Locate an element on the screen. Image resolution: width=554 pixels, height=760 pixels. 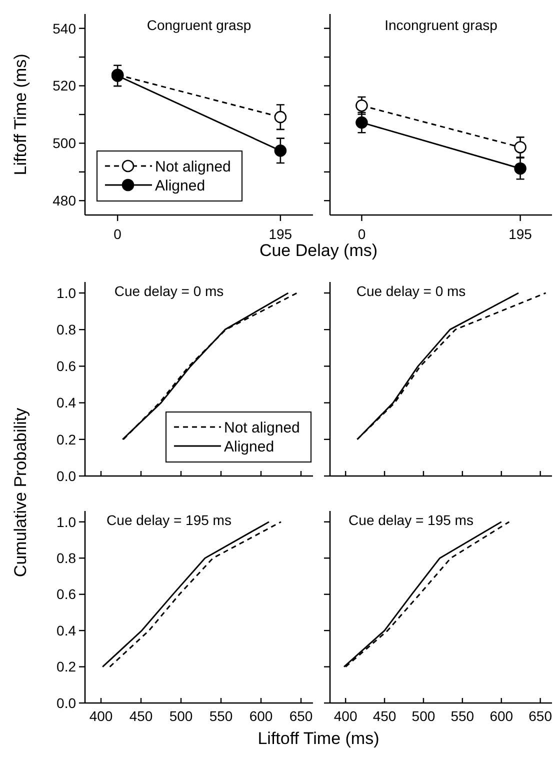
y-tick-label: 480 is located at coordinates (64, 200).